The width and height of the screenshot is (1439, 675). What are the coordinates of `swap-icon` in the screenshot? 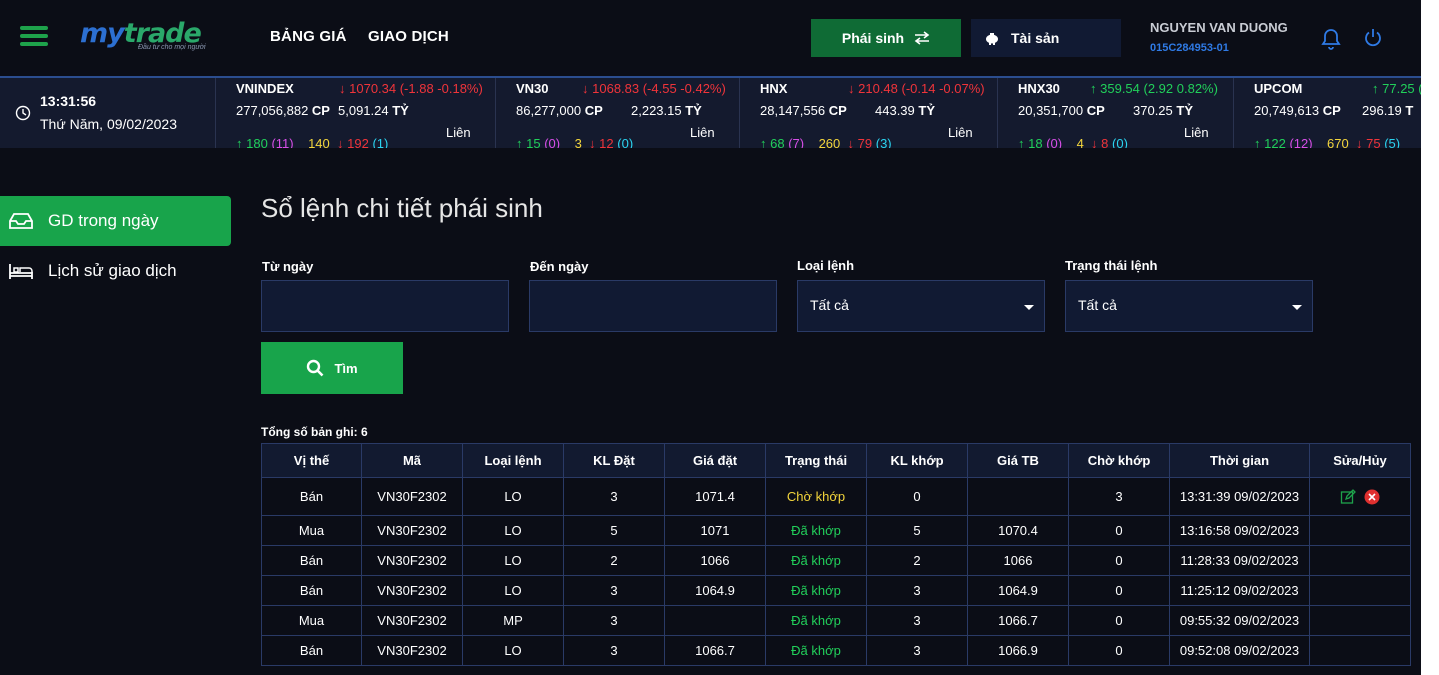 It's located at (922, 38).